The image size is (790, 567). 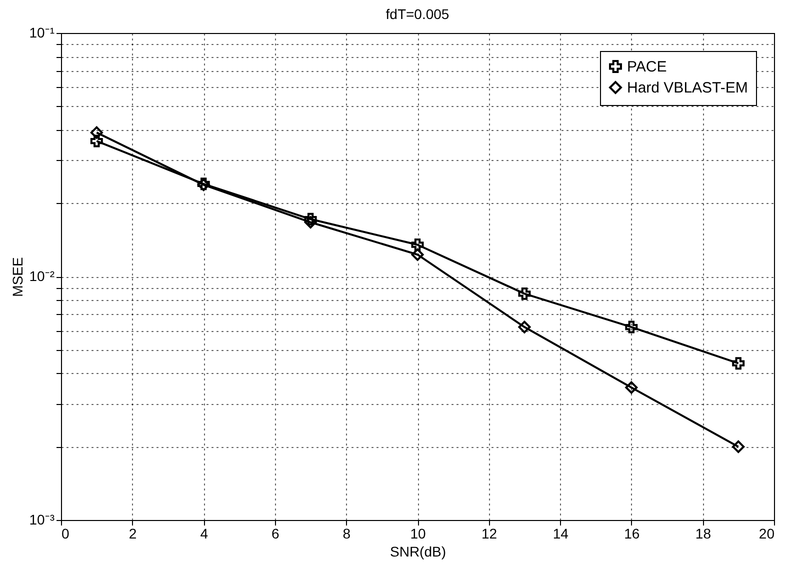 What do you see at coordinates (17, 277) in the screenshot?
I see `y-axis-title: MSEE` at bounding box center [17, 277].